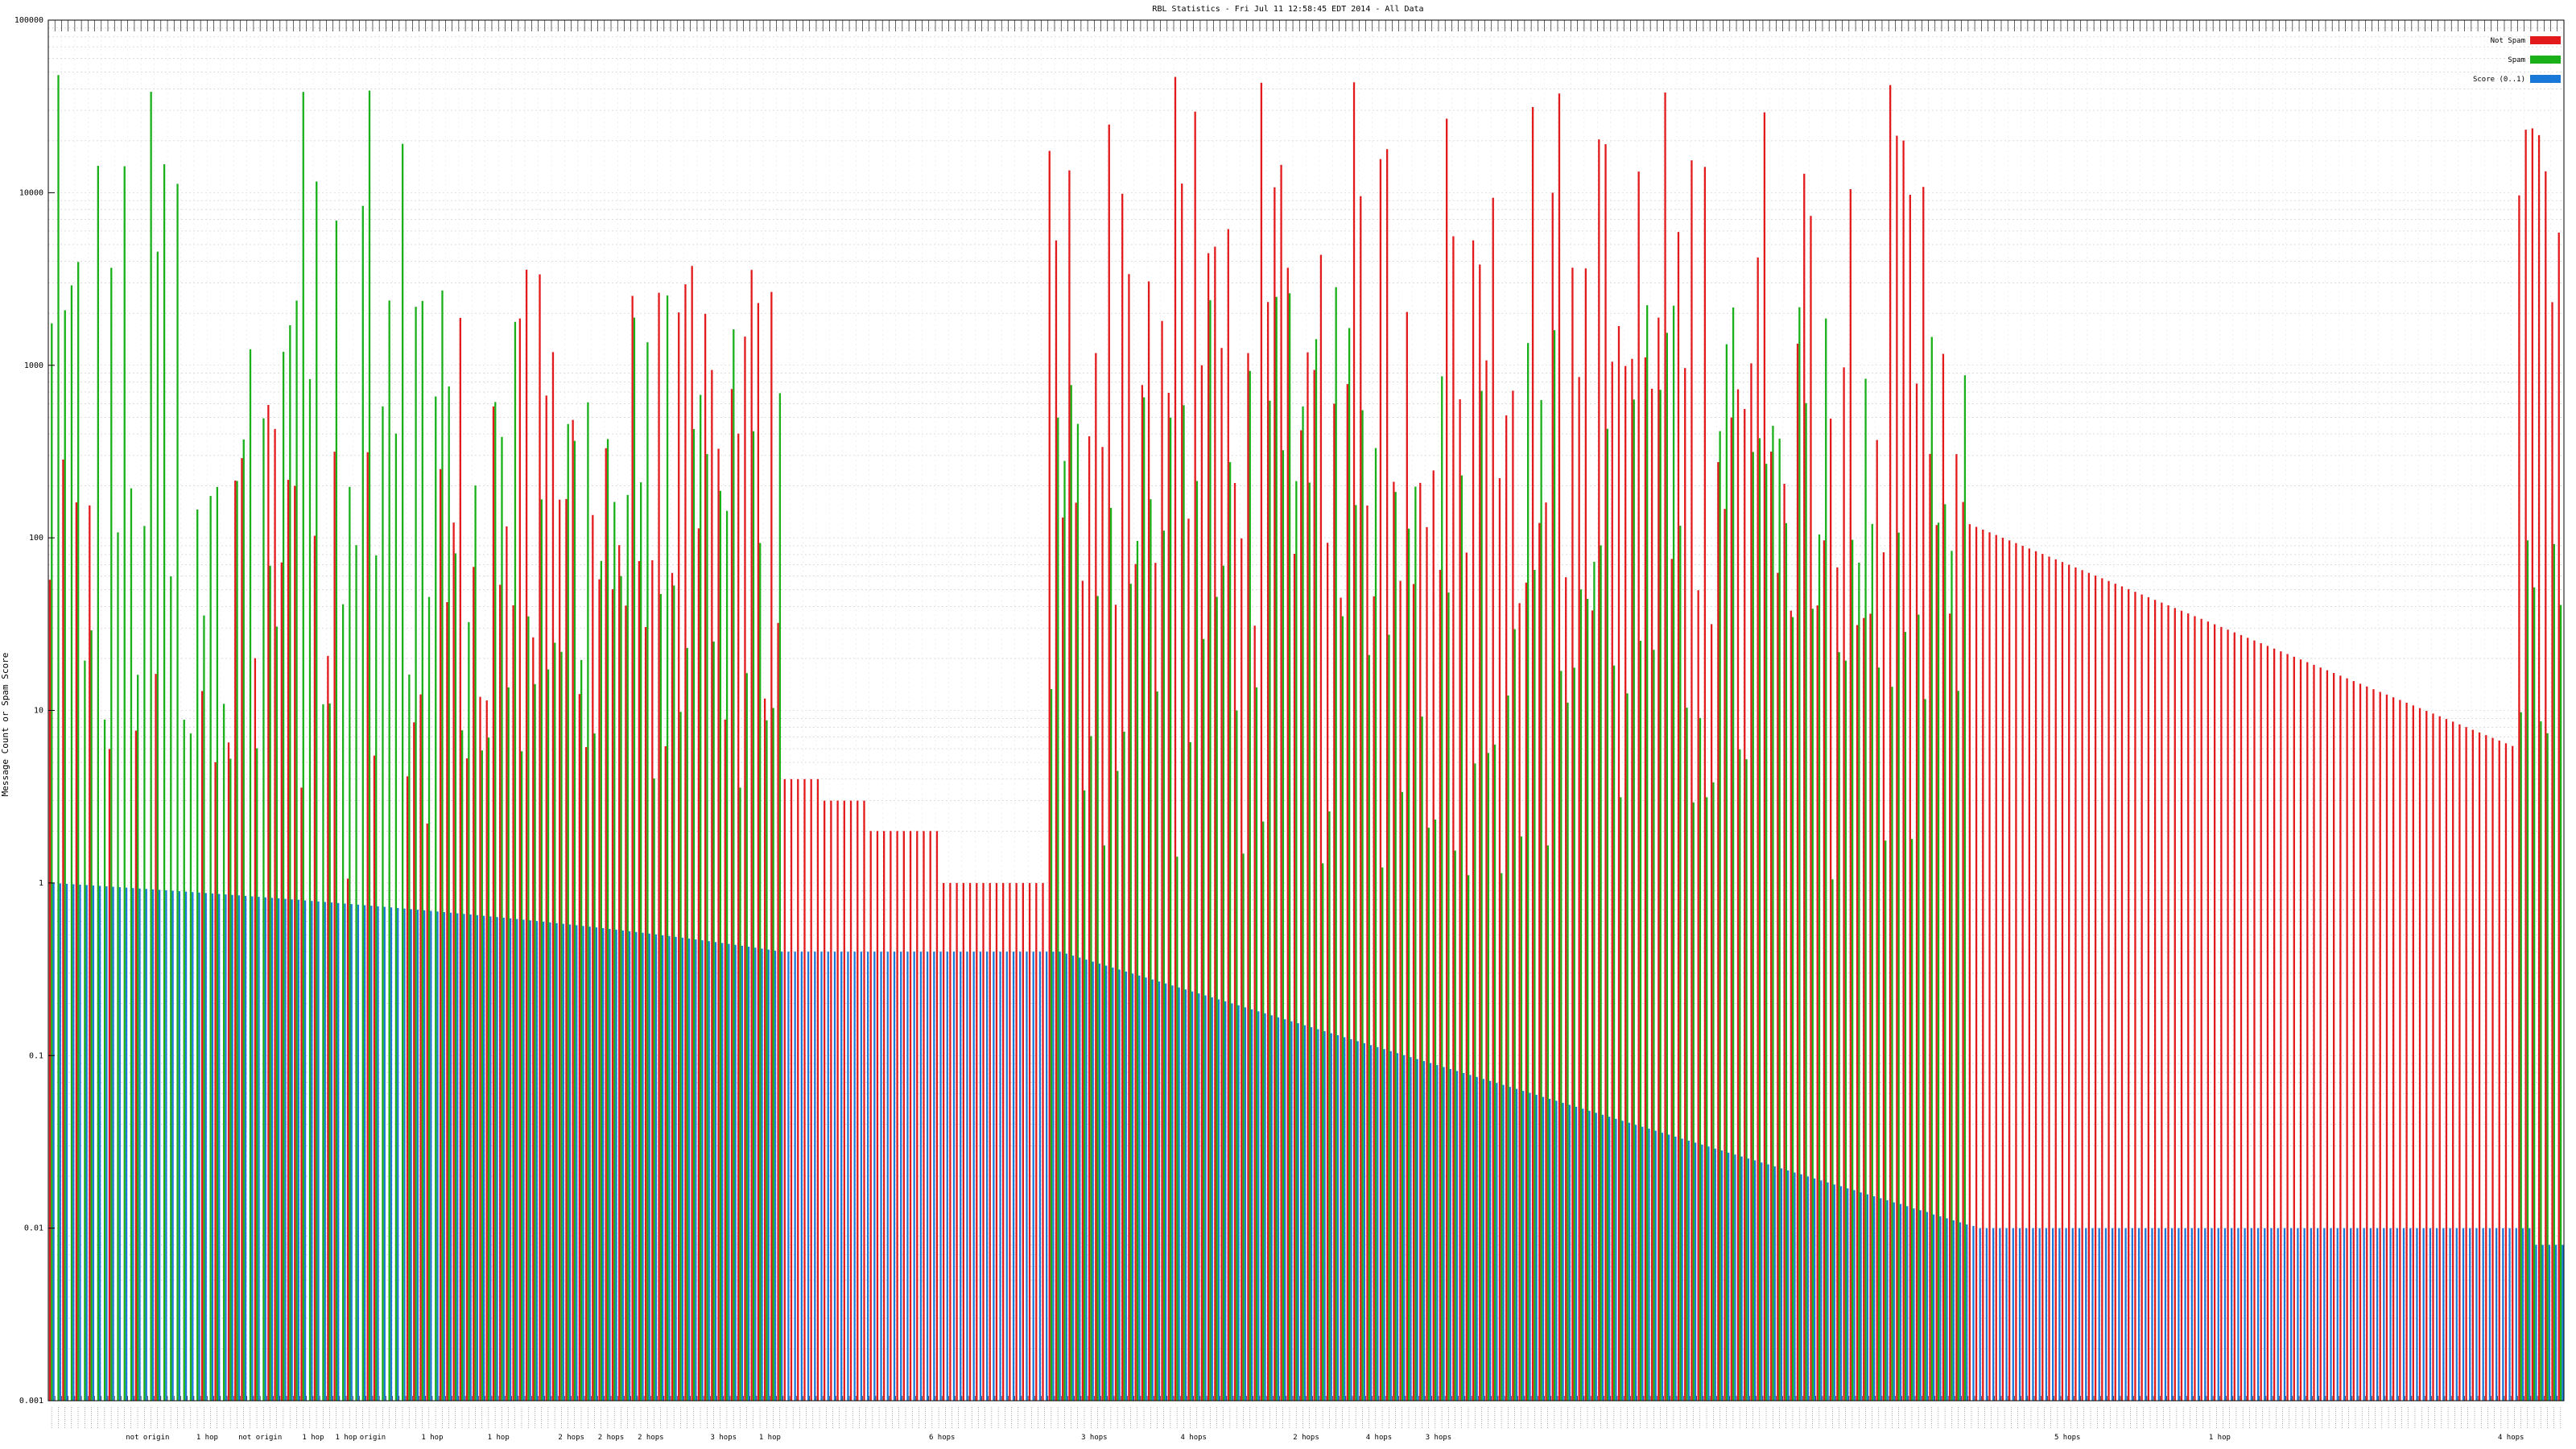 The image size is (2576, 1449). I want to click on legend-label: Score (0..1), so click(2499, 80).